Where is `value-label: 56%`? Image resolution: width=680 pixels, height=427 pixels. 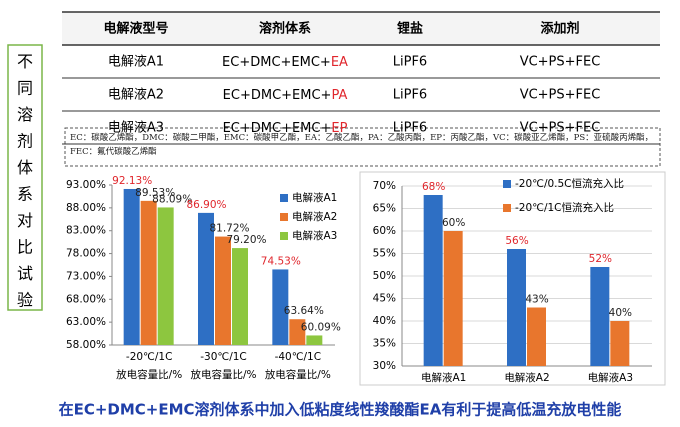
value-label: 56% is located at coordinates (516, 241).